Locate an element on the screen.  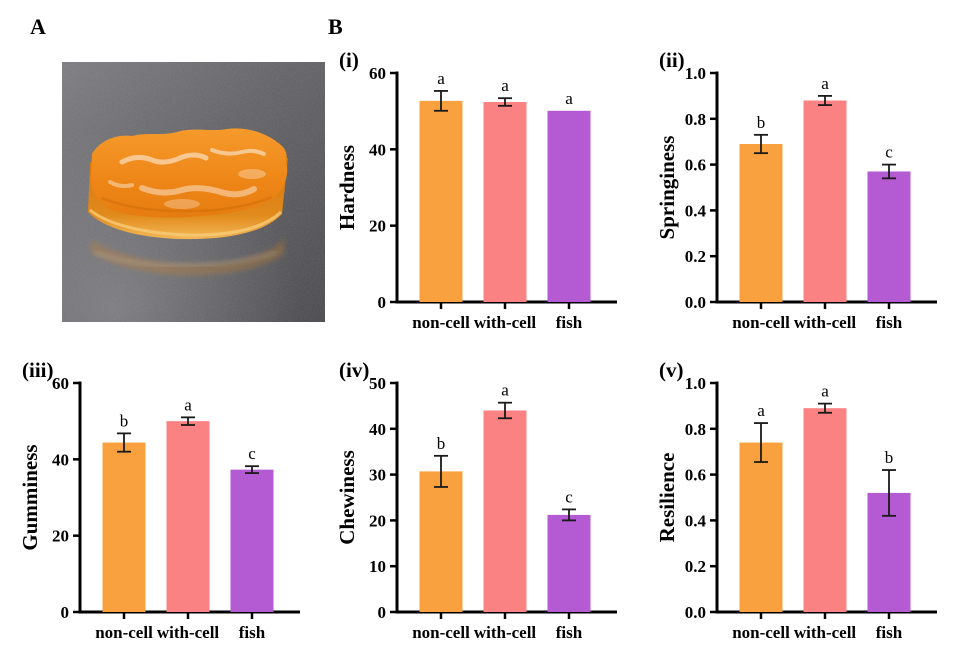
y-axis-title: Chewiness is located at coordinates (347, 497).